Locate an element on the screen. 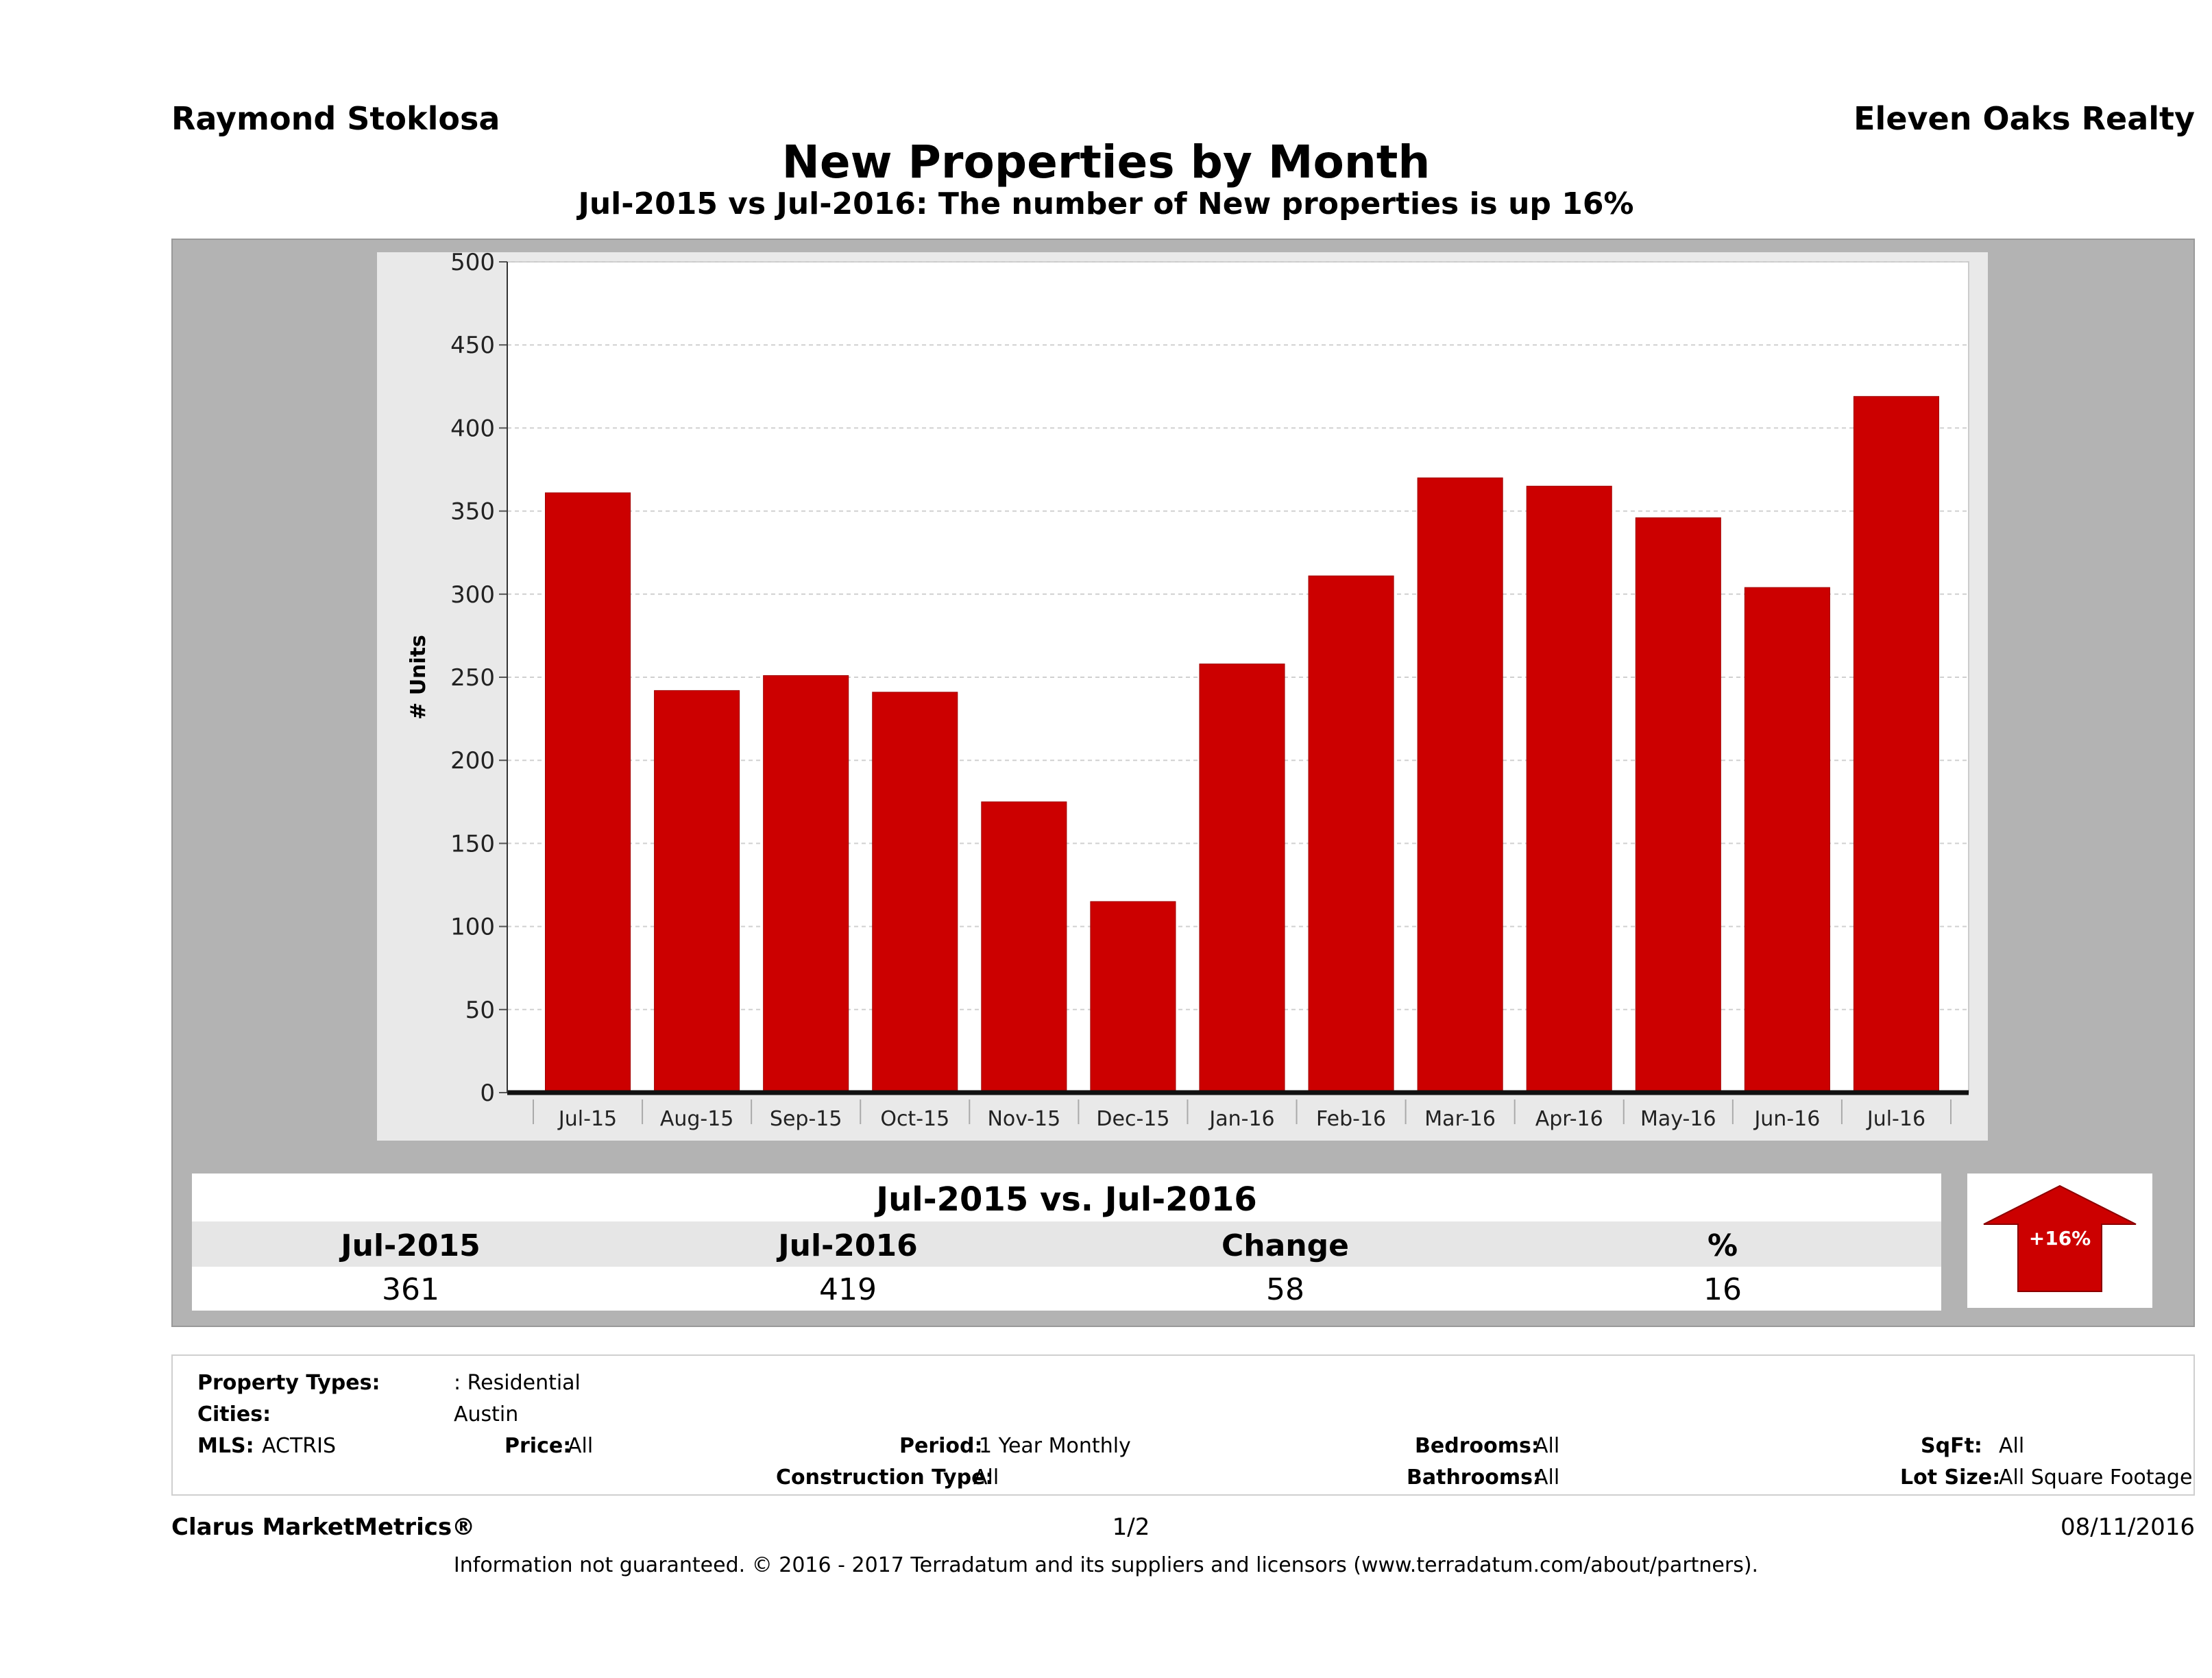  y-tick-label: 0 is located at coordinates (487, 1093).